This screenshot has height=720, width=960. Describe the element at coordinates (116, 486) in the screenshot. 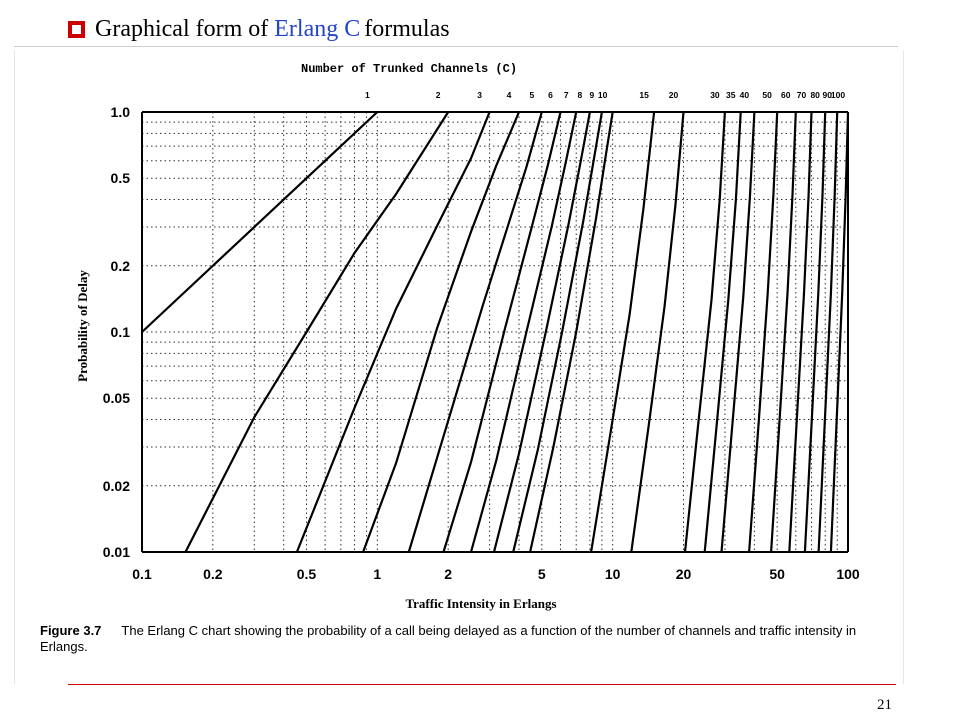

I see `y-tick-label: 0.02` at that location.